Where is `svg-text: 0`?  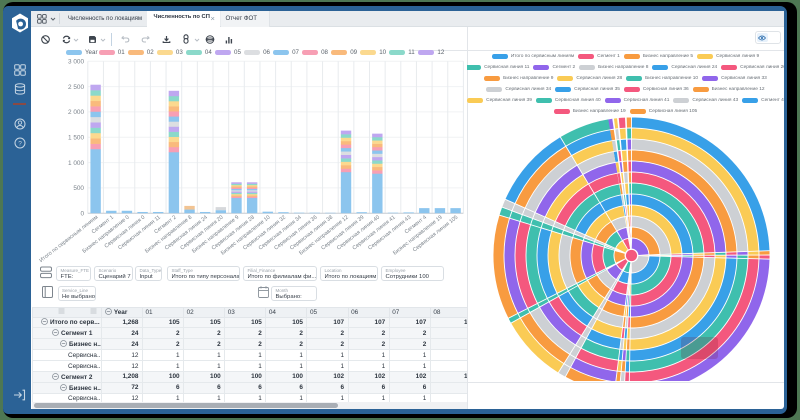 svg-text: 0 is located at coordinates (82, 213).